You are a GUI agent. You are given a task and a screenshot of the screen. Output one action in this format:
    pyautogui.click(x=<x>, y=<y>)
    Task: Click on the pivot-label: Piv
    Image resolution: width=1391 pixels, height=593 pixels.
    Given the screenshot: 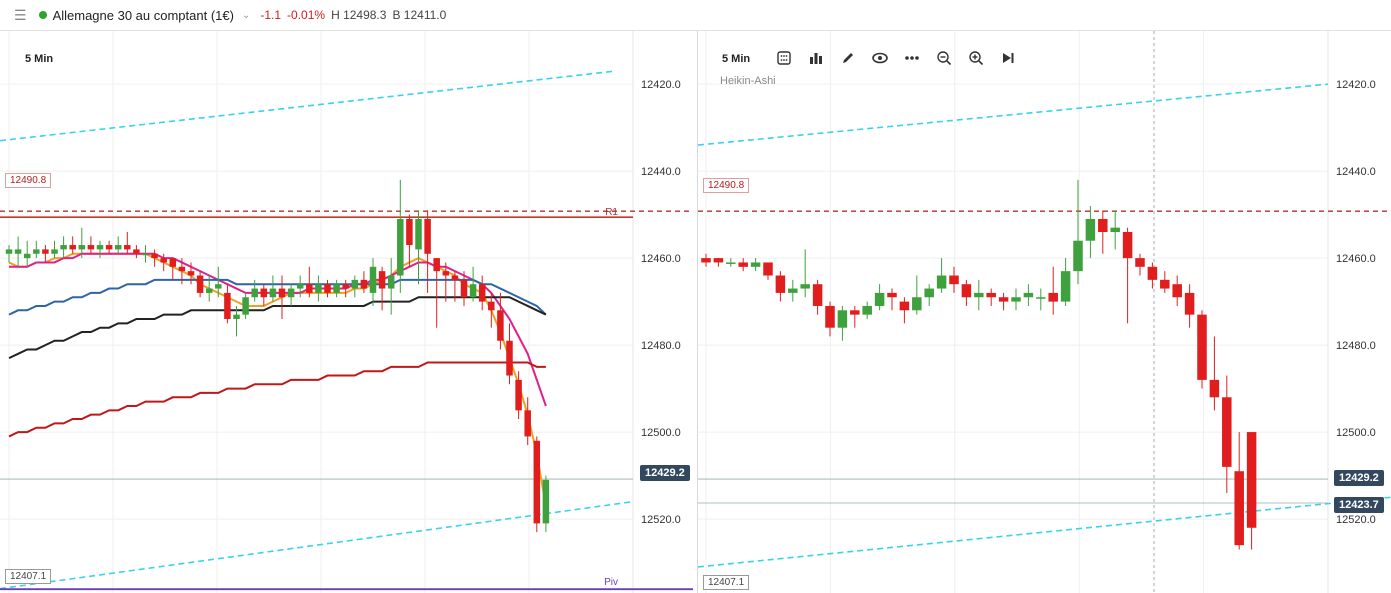 What is the action you would take?
    pyautogui.click(x=611, y=582)
    